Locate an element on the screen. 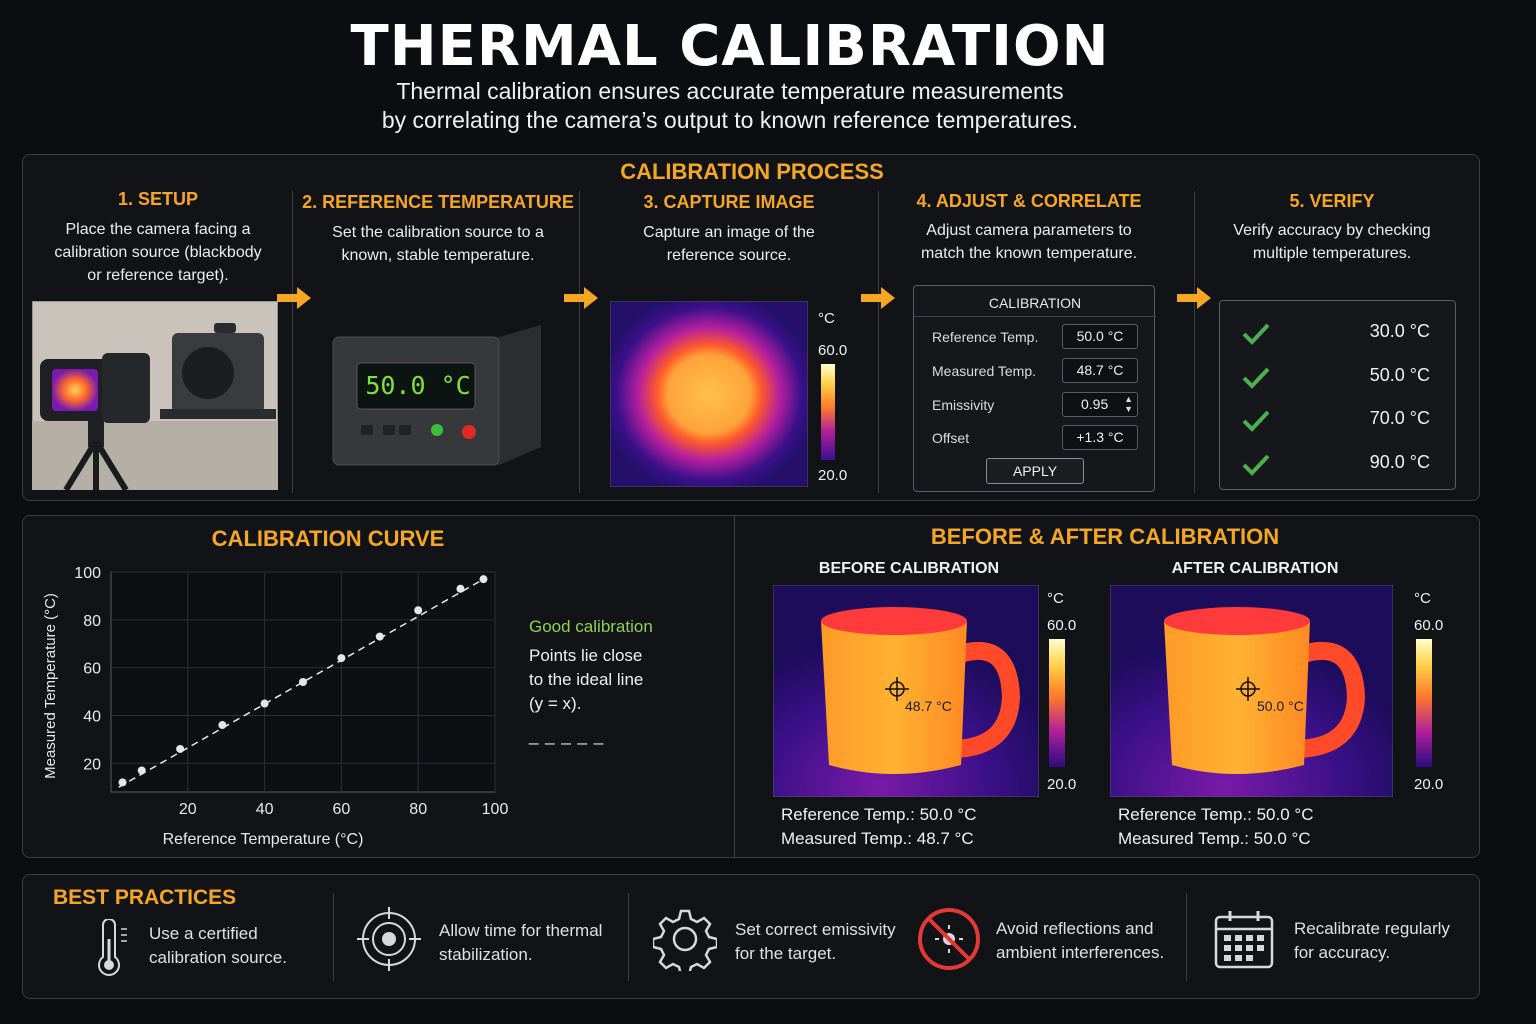  reference-source-device is located at coordinates (436, 395).